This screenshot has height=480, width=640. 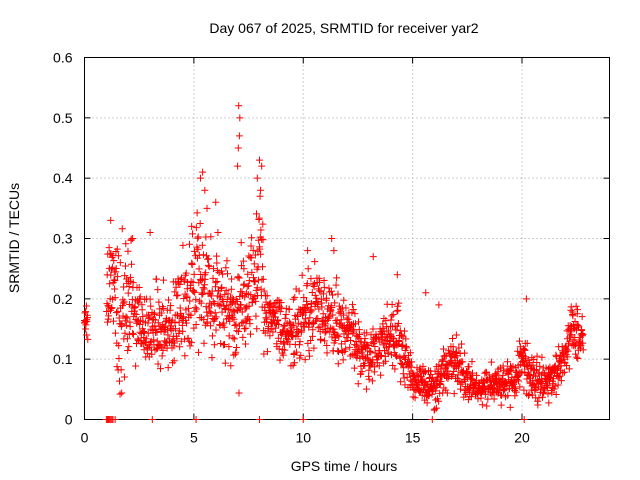 I want to click on y-tick-label: 0.4, so click(x=63, y=178).